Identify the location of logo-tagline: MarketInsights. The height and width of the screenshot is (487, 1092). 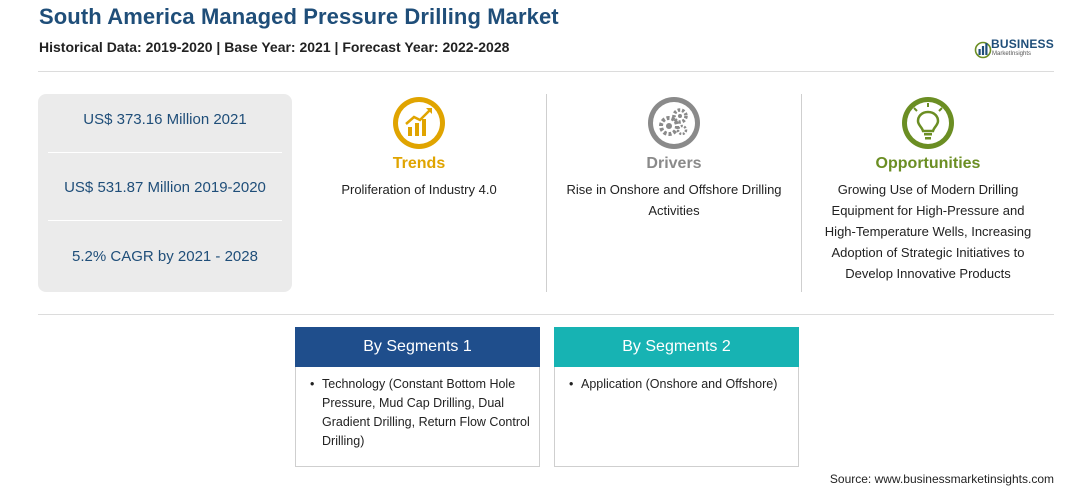
(1012, 54).